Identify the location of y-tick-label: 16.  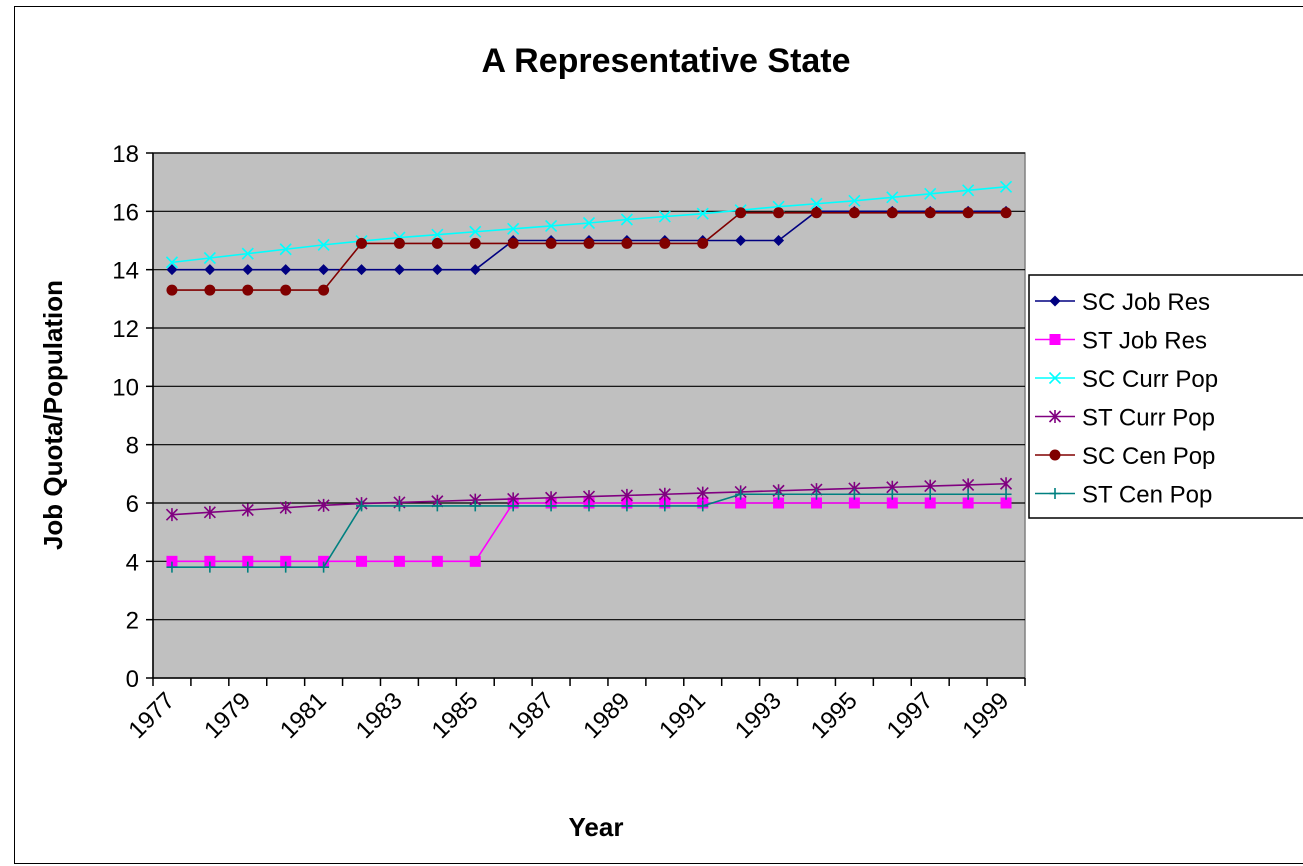
(125, 212).